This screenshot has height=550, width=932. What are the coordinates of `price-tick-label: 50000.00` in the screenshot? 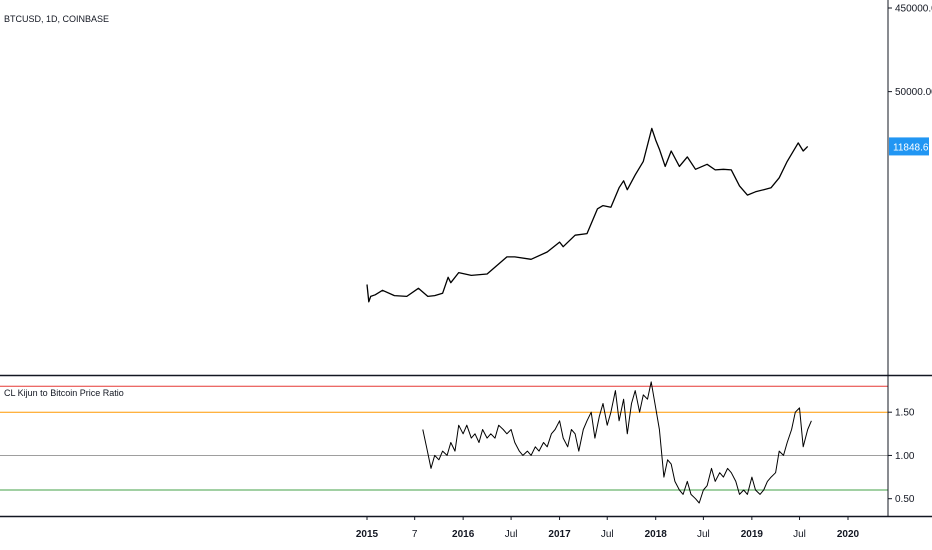 It's located at (913, 92).